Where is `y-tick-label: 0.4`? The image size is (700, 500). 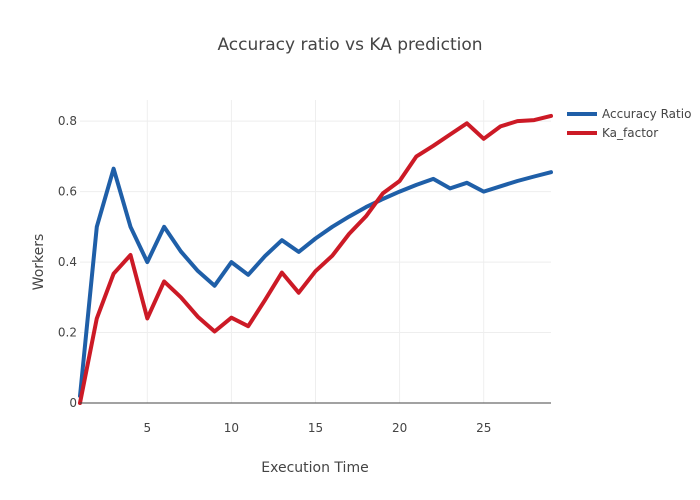 y-tick-label: 0.4 is located at coordinates (67, 262).